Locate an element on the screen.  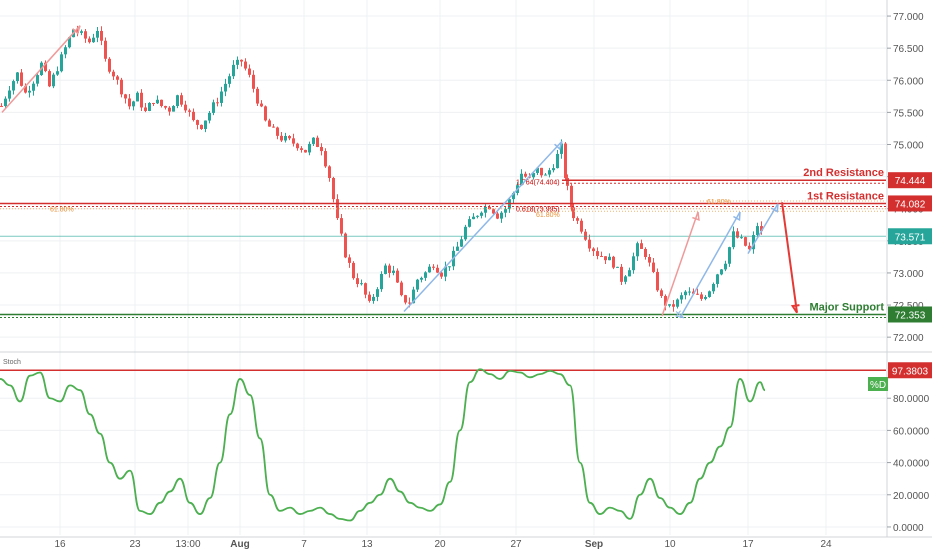
trend-arrow-blue-small is located at coordinates (680, 315).